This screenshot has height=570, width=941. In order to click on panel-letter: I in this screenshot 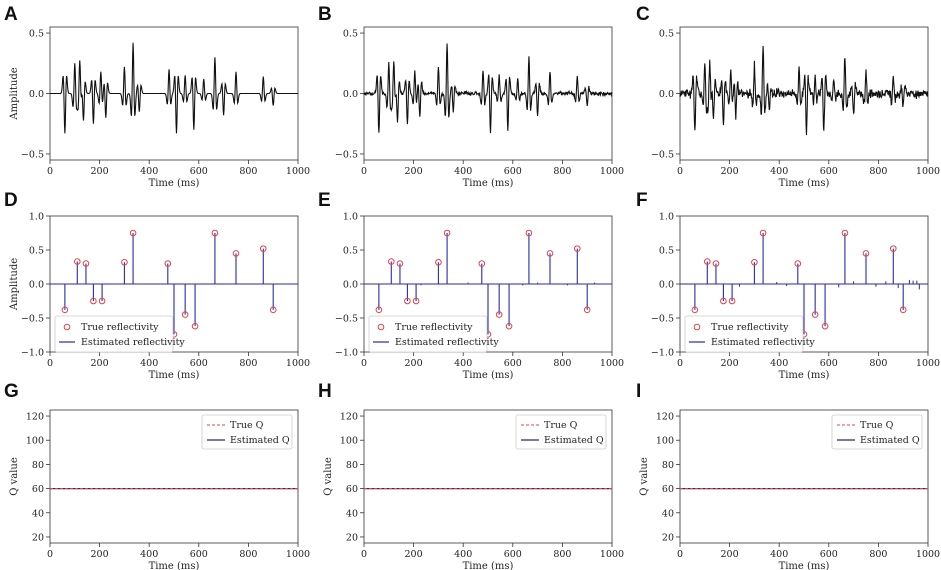, I will do `click(638, 391)`.